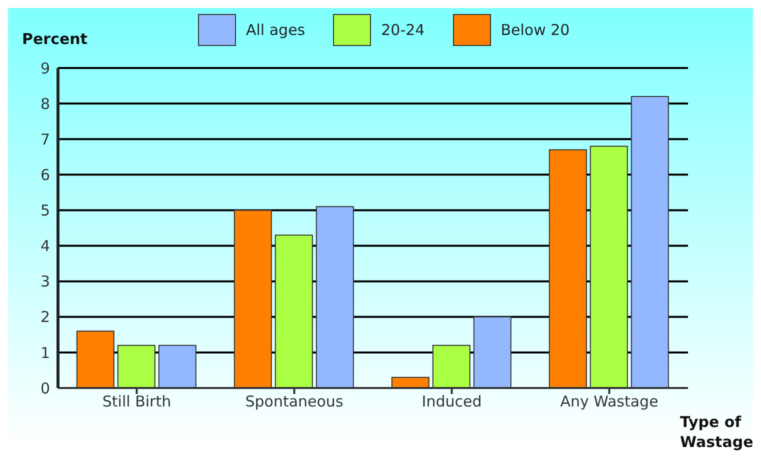  I want to click on x-tick-label: Induced, so click(452, 401).